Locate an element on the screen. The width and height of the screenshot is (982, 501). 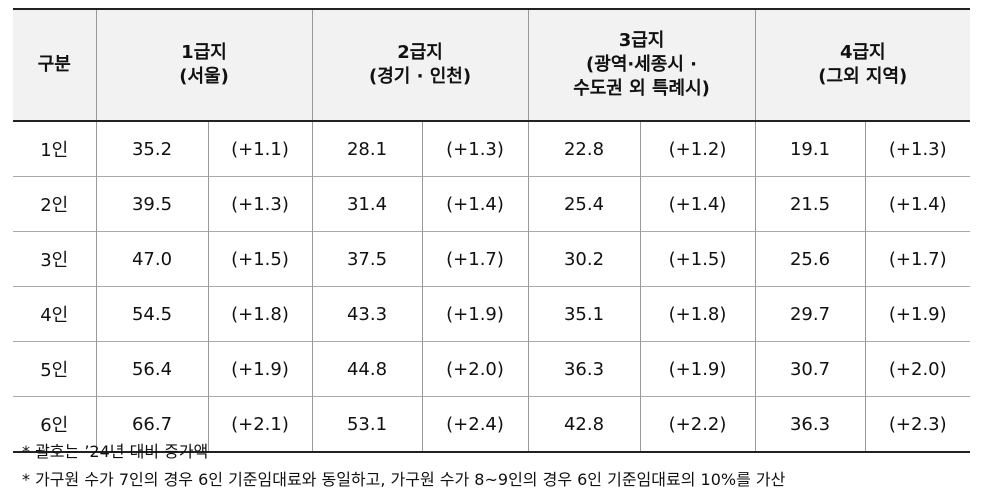
table-cell: (+1.2) is located at coordinates (697, 148).